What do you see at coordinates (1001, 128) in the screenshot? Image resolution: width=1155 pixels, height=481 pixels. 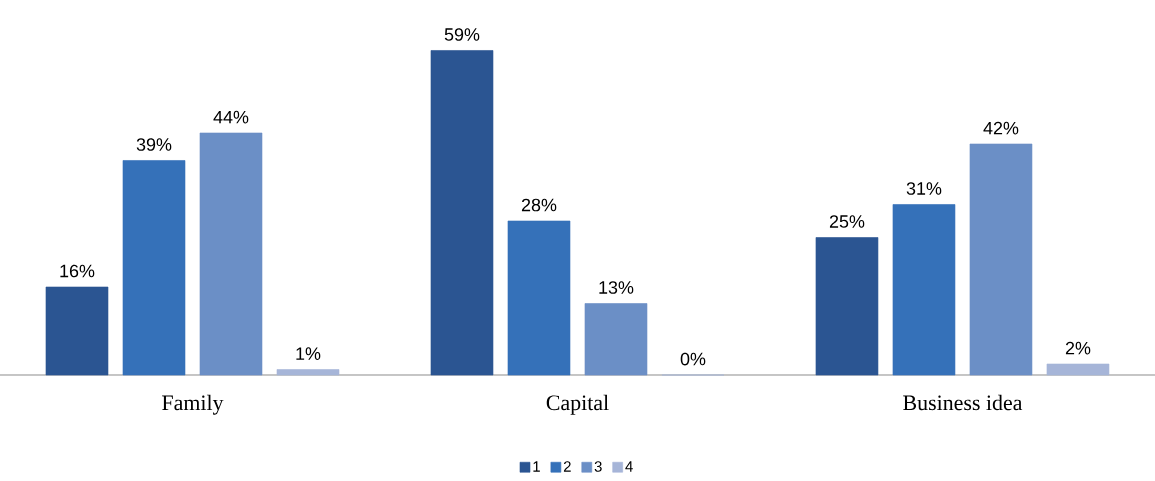 I see `data-label: 42%` at bounding box center [1001, 128].